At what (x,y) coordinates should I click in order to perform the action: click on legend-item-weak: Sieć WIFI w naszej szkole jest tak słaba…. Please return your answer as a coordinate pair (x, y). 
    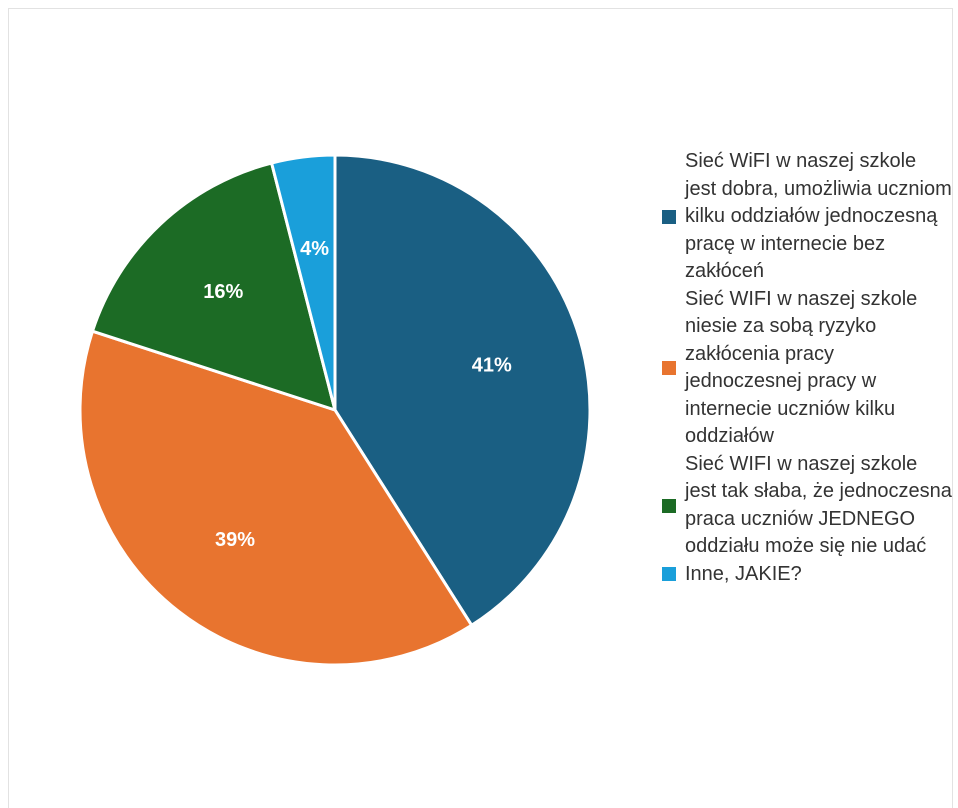
    Looking at the image, I should click on (807, 506).